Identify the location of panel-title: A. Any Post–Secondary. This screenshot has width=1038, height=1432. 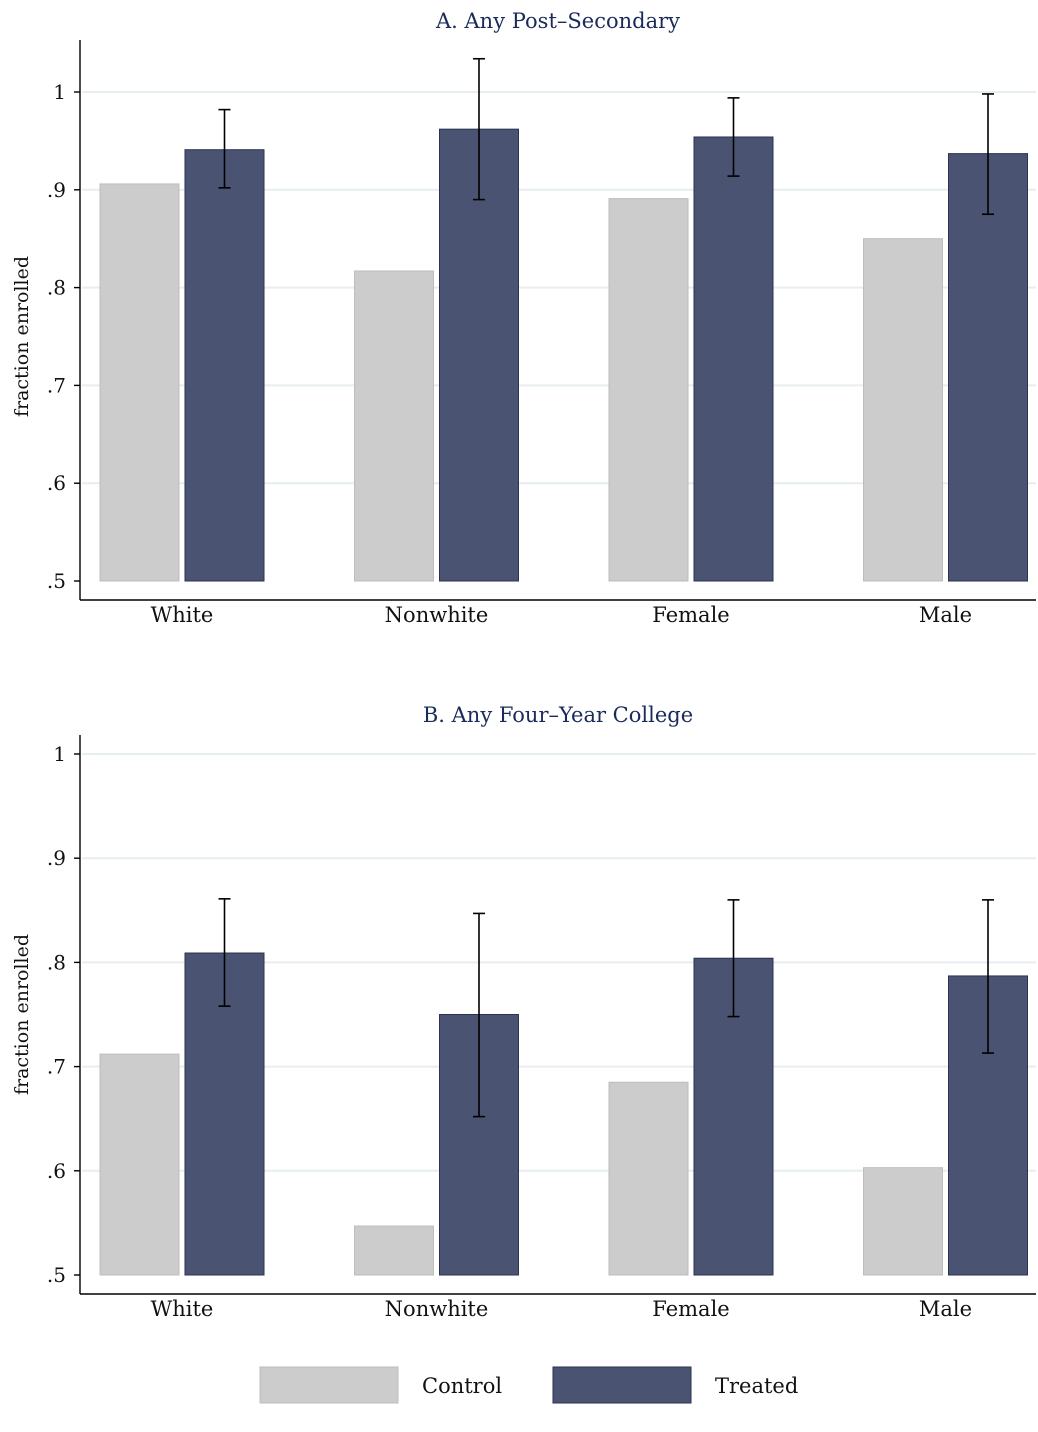
(557, 21).